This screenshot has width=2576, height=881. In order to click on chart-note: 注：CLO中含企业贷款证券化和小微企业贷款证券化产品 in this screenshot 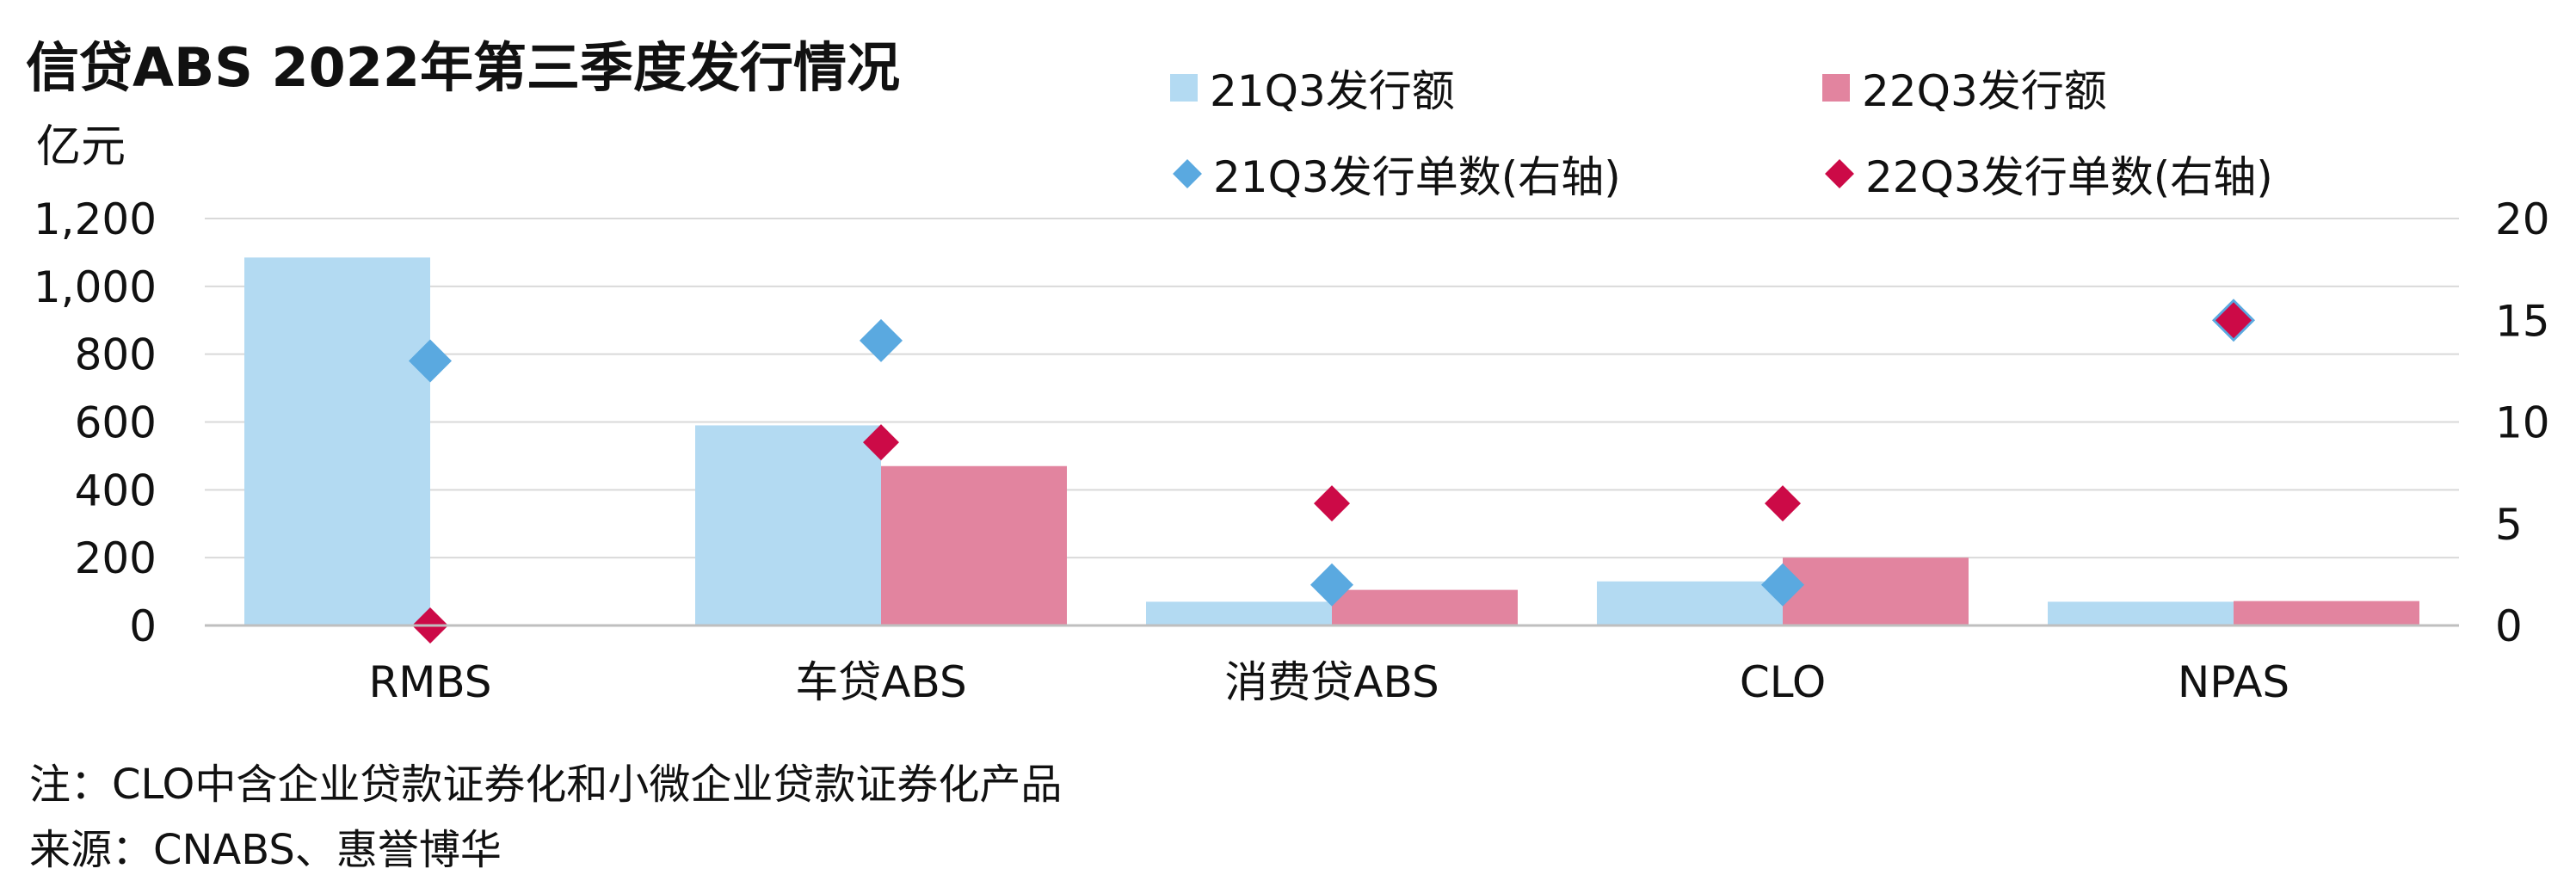, I will do `click(546, 785)`.